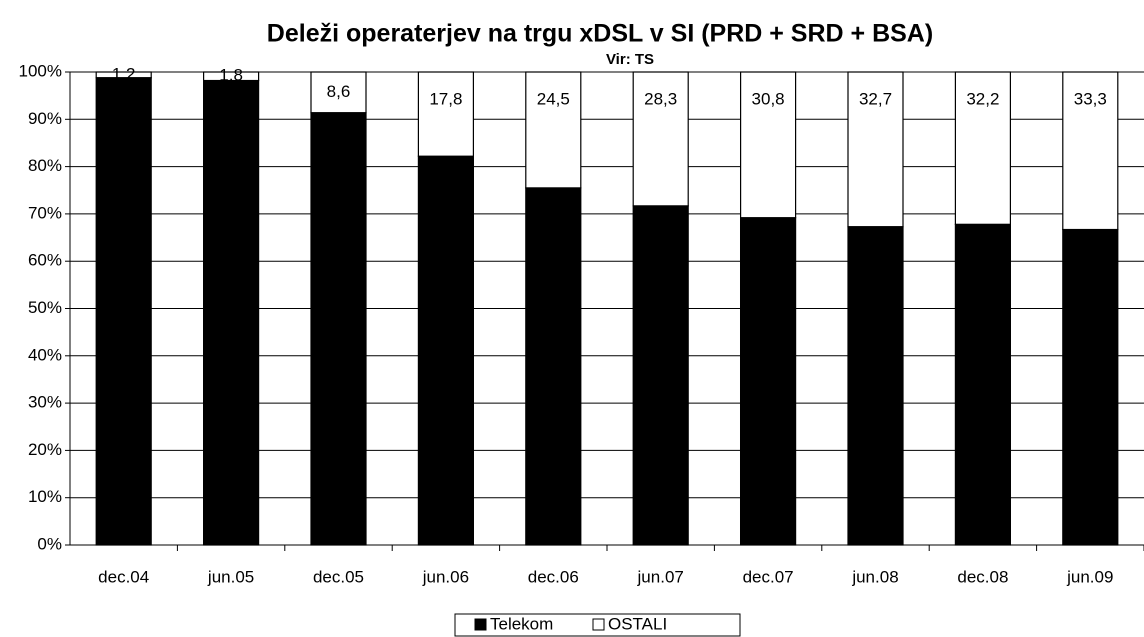  I want to click on y-tick-label: 60%, so click(45, 260).